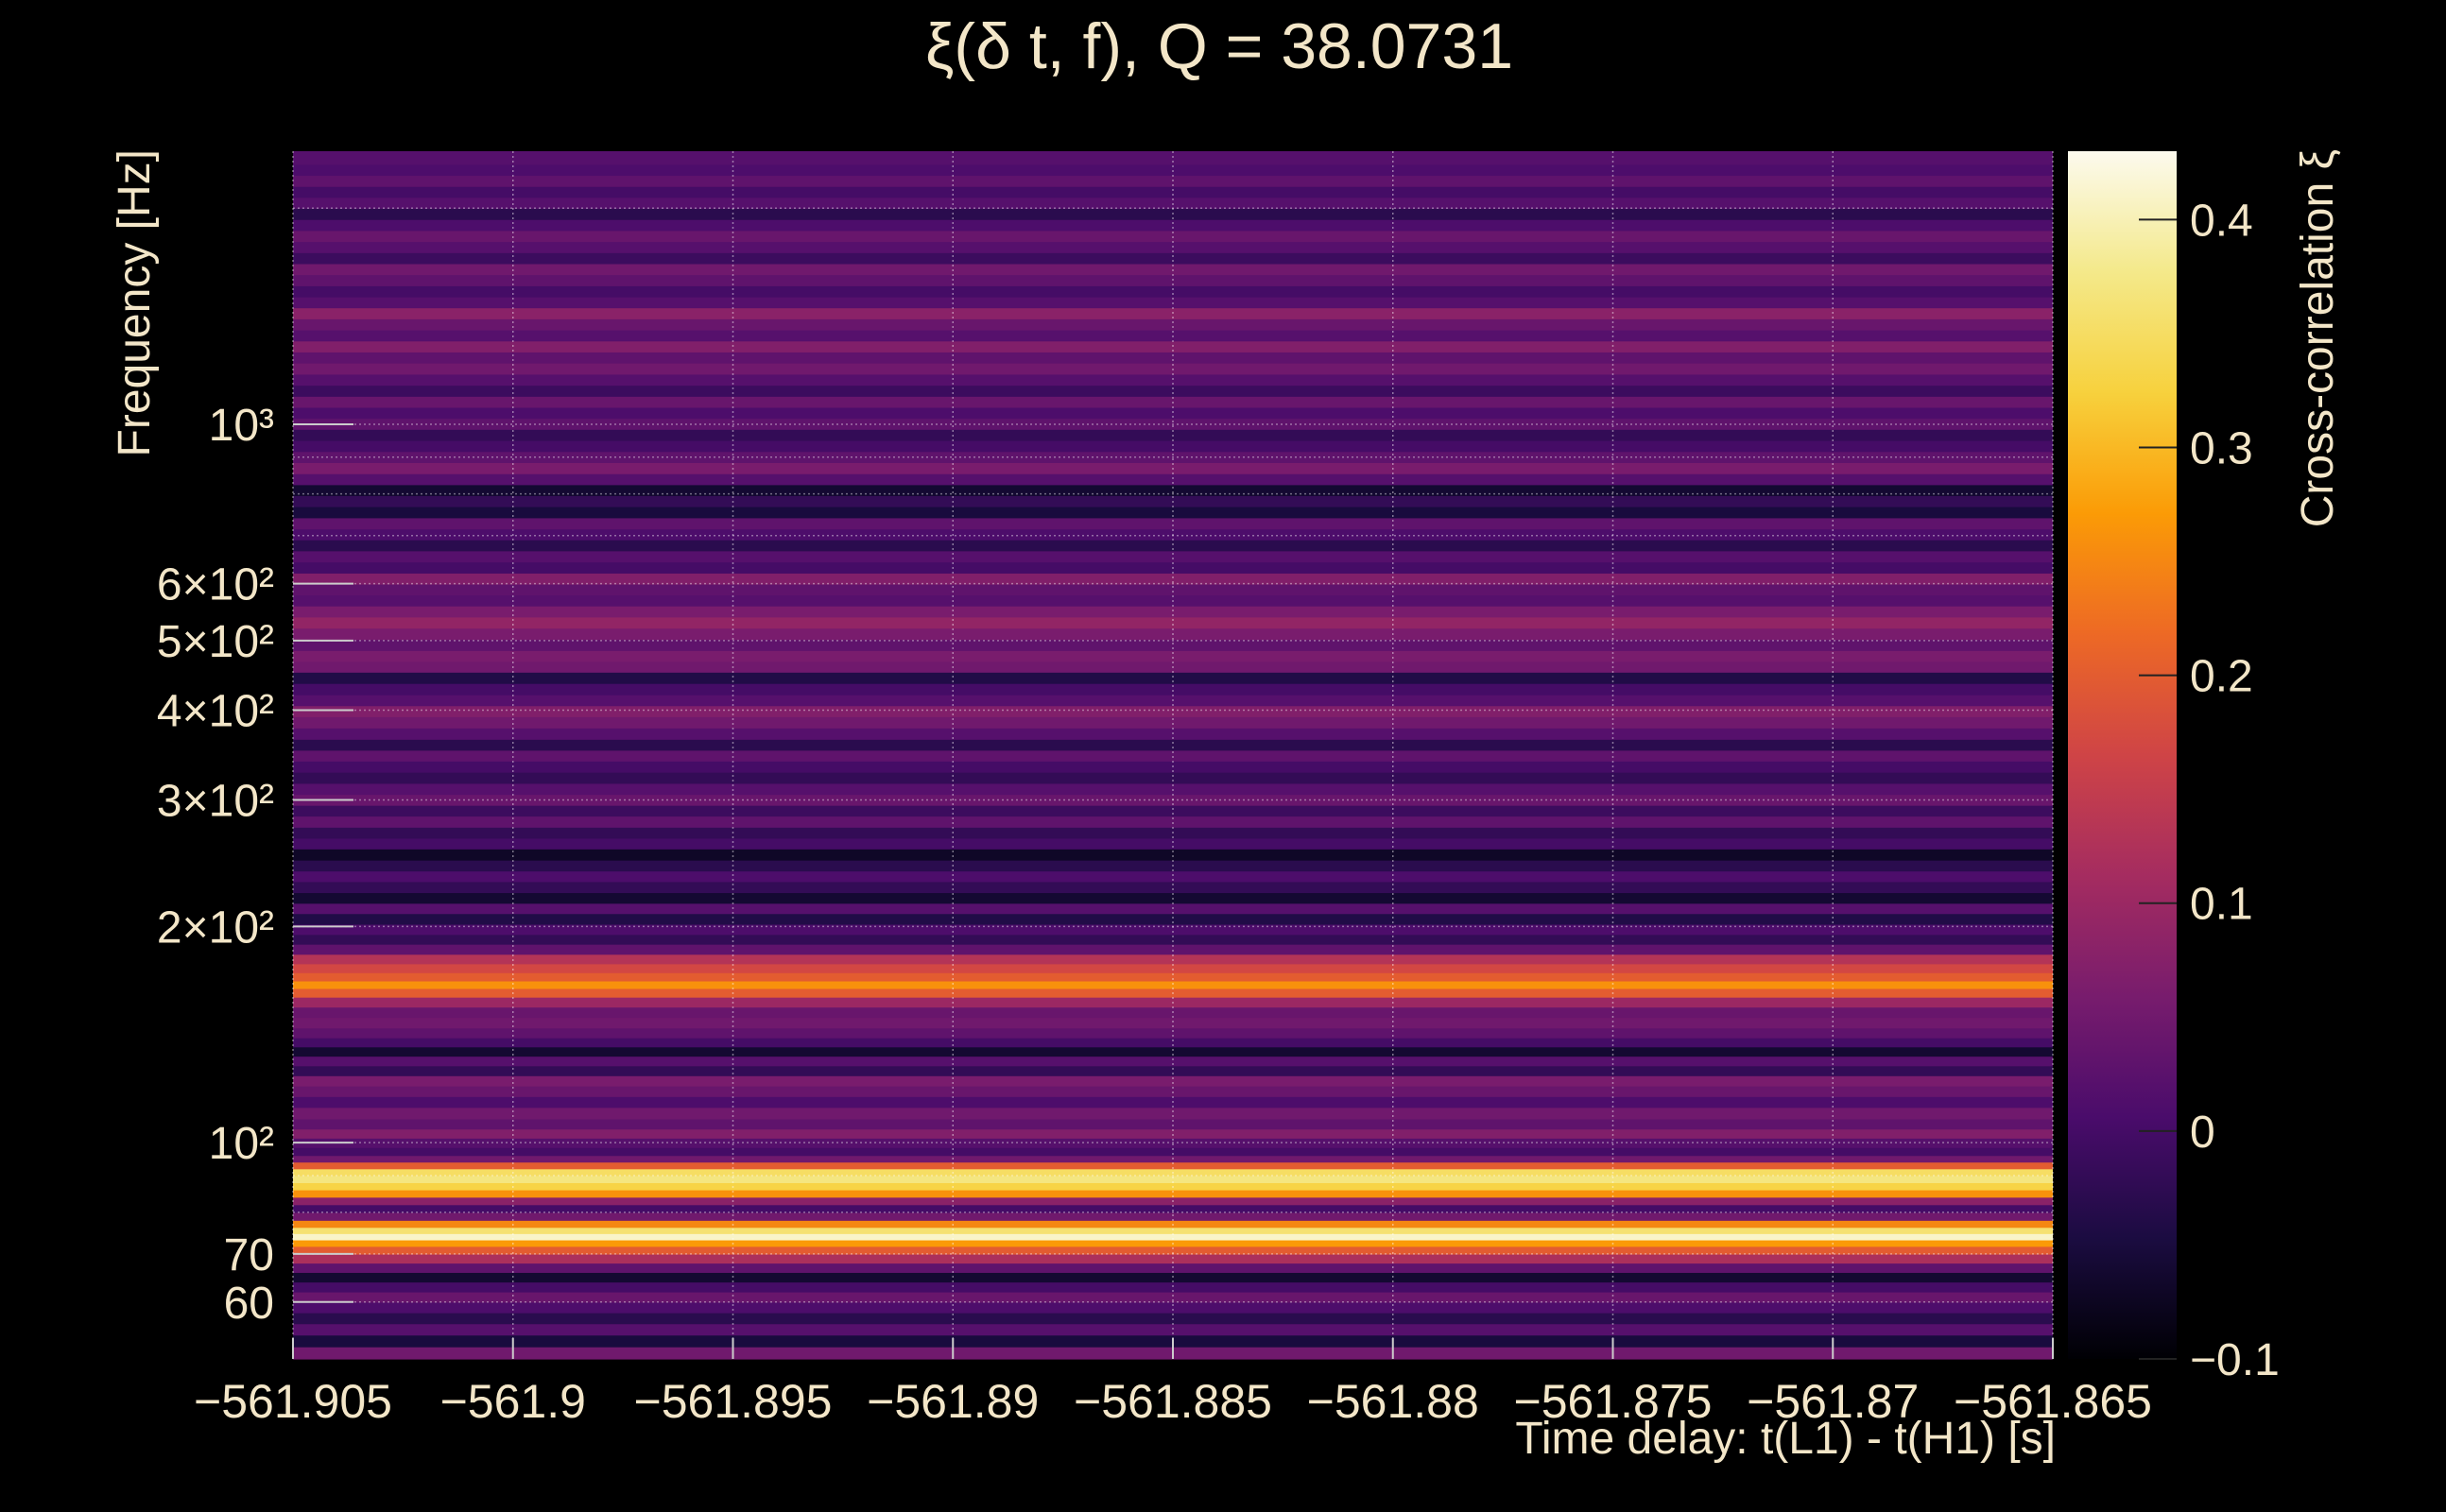 The width and height of the screenshot is (2446, 1512). What do you see at coordinates (2221, 221) in the screenshot?
I see `colorbar-tick-label: 0.4` at bounding box center [2221, 221].